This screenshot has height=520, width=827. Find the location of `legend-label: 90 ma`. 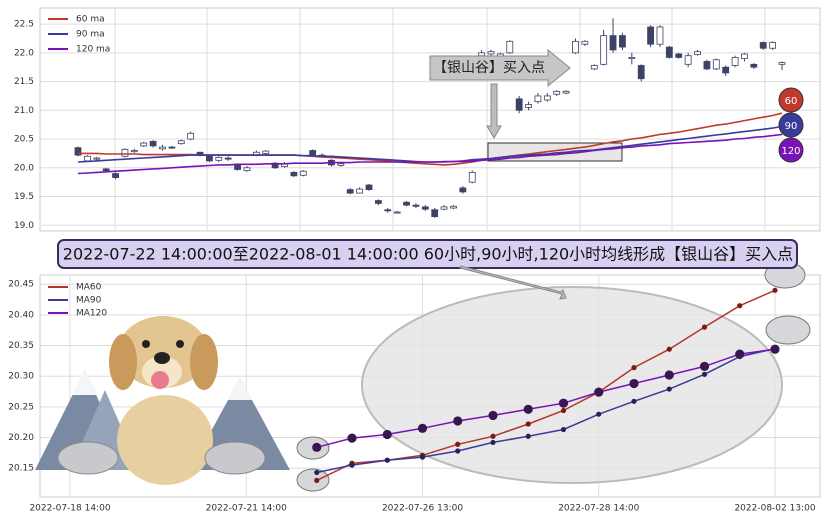

legend-label: 90 ma is located at coordinates (90, 35).